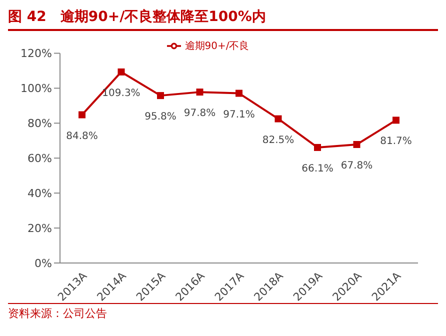 This screenshot has width=446, height=336. I want to click on data-label: 66.1%, so click(318, 168).